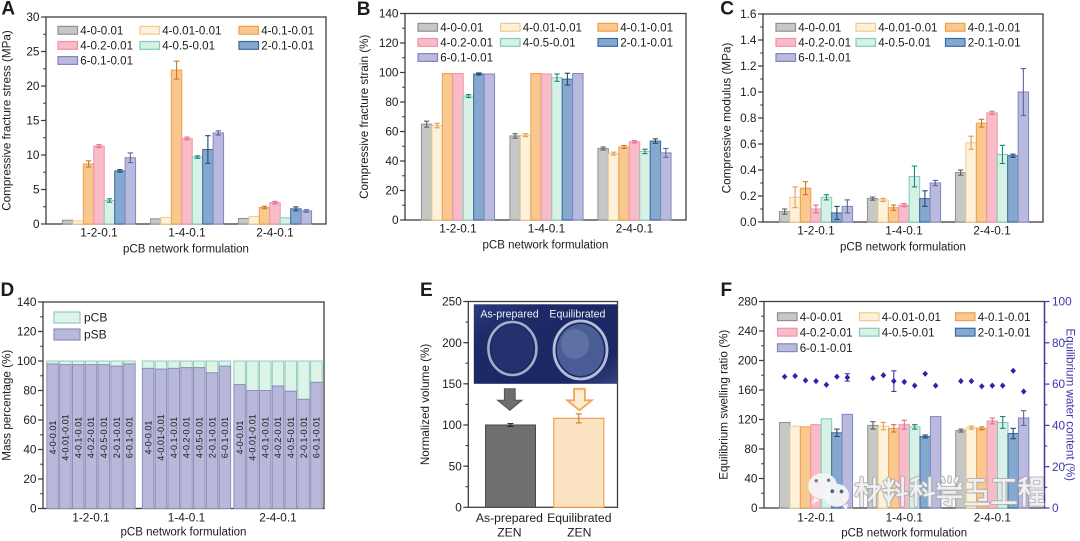 The width and height of the screenshot is (1080, 541). Describe the element at coordinates (452, 384) in the screenshot. I see `svg-text: 150` at that location.